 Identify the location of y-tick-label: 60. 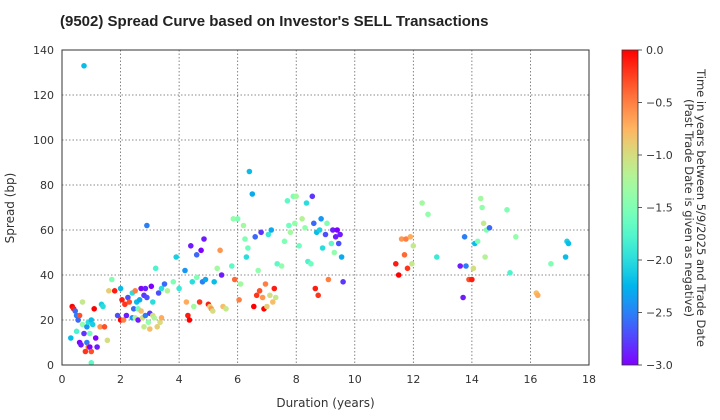
(47, 230).